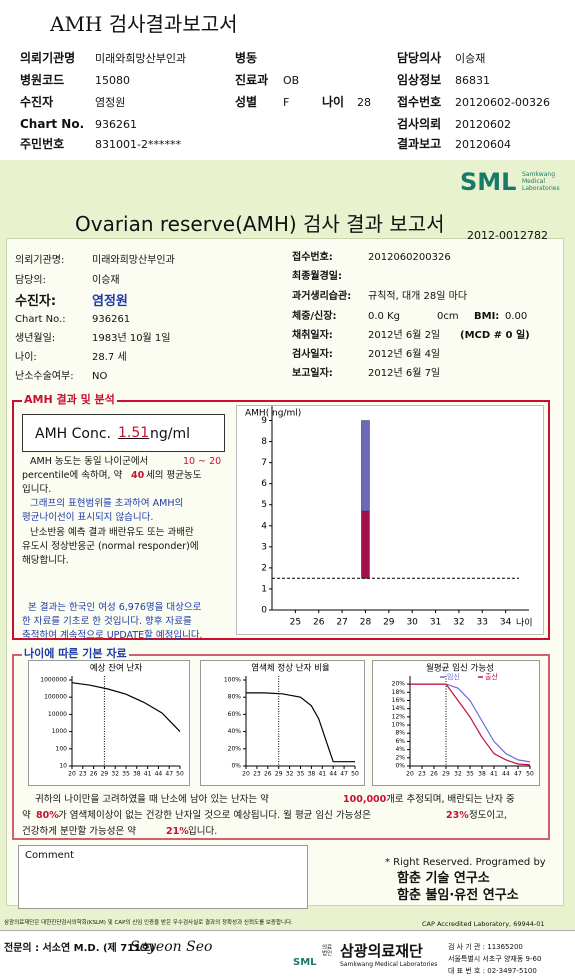 This screenshot has height=980, width=575. I want to click on range-bar, so click(365, 544).